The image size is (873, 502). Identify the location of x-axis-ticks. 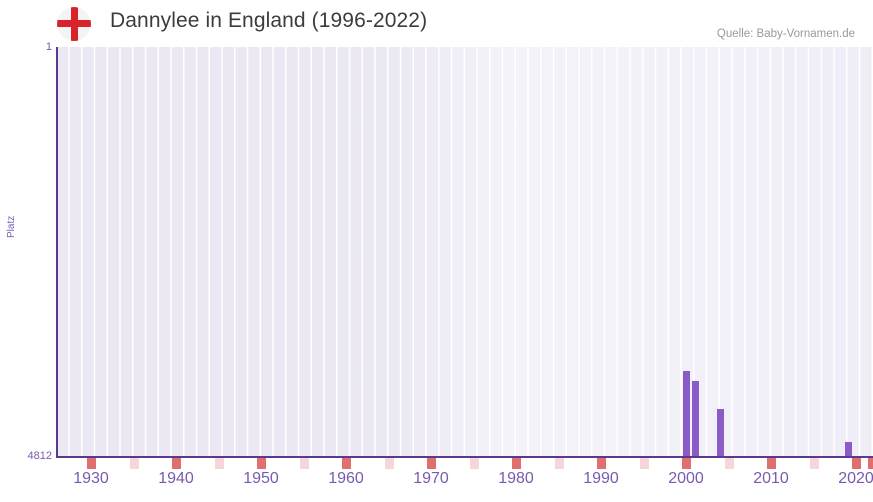
(465, 464).